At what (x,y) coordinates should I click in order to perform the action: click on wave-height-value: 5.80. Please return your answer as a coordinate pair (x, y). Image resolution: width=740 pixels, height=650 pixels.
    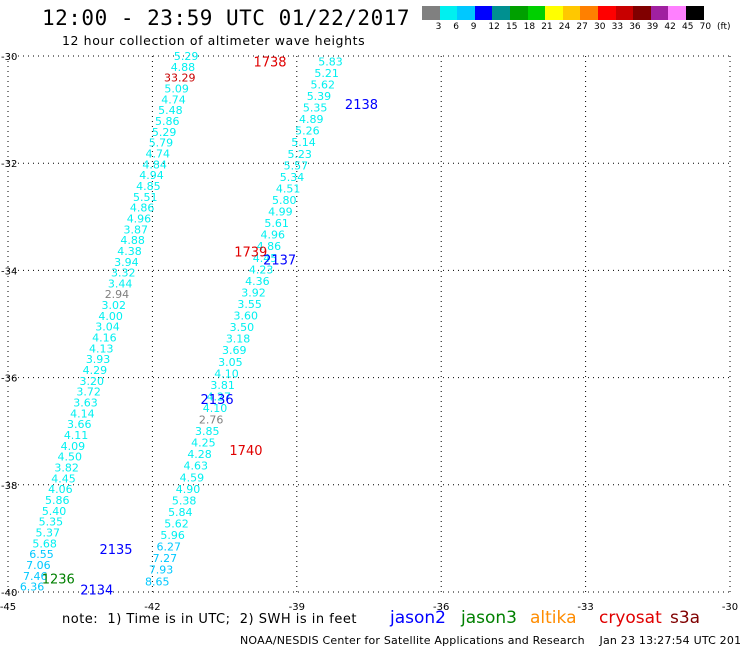
    Looking at the image, I should click on (284, 200).